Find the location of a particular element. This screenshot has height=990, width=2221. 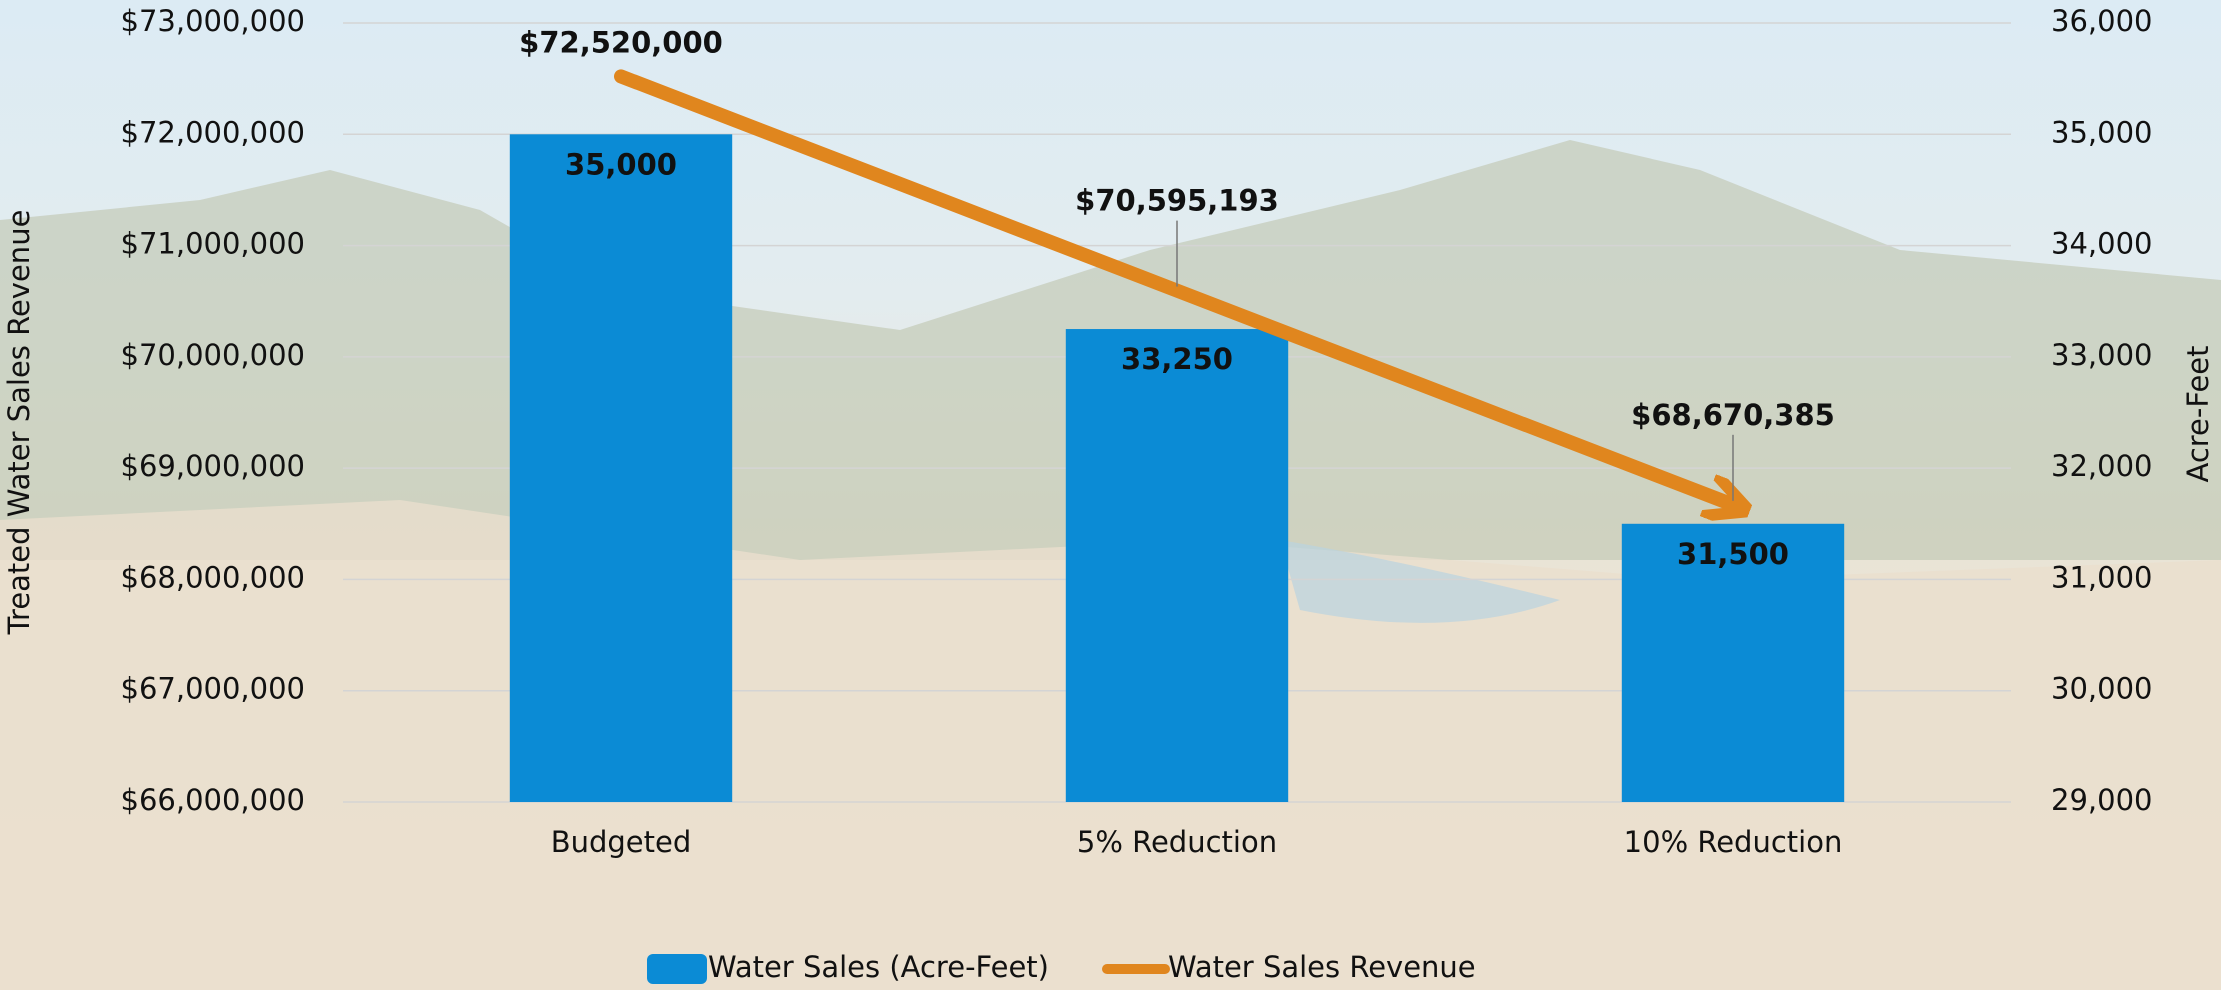

y2-tick-label: 31,000 is located at coordinates (2101, 577).